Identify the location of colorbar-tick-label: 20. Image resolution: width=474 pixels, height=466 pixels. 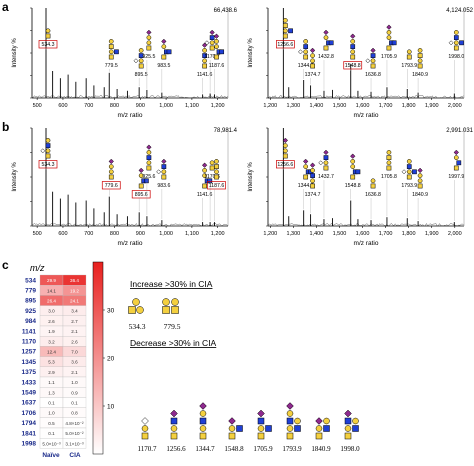
(111, 359).